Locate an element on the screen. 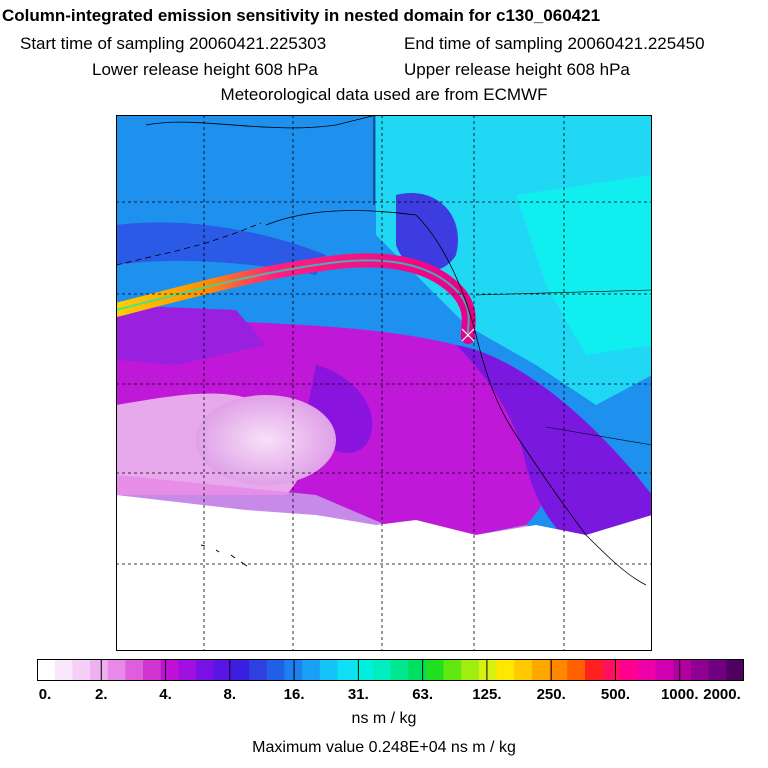 The width and height of the screenshot is (768, 768). colorbar-tick-label: 2000. is located at coordinates (722, 694).